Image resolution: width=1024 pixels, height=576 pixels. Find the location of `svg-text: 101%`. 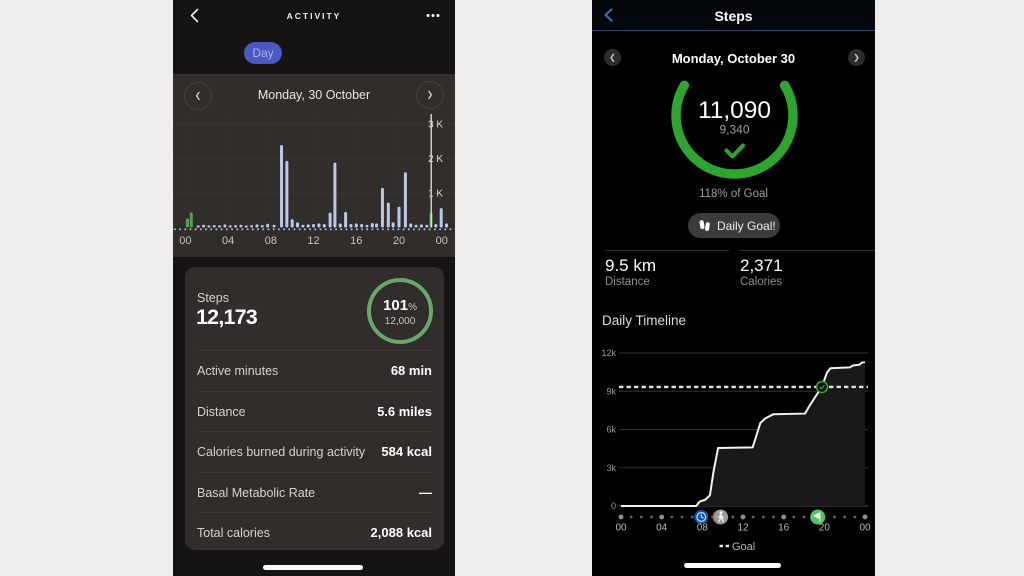

svg-text: 101% is located at coordinates (400, 305).